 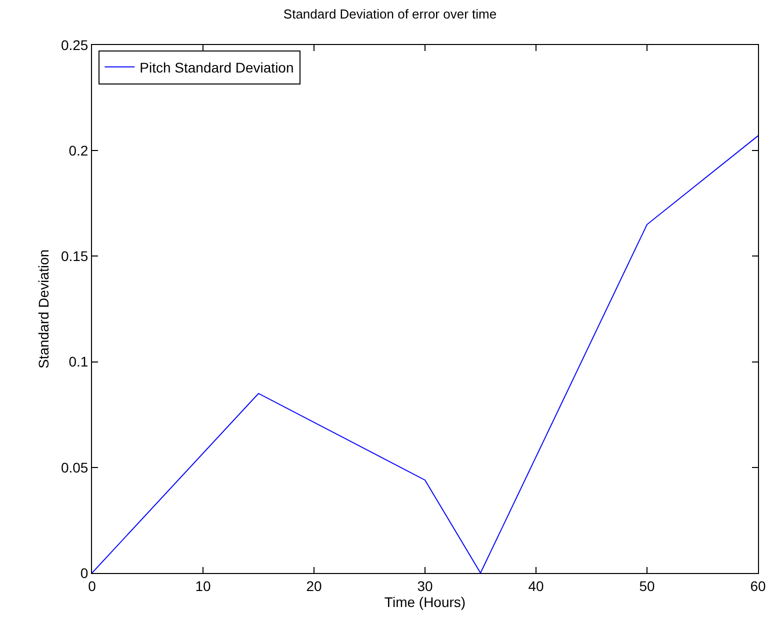 I want to click on x-axis-title: Time (Hours), so click(x=425, y=602).